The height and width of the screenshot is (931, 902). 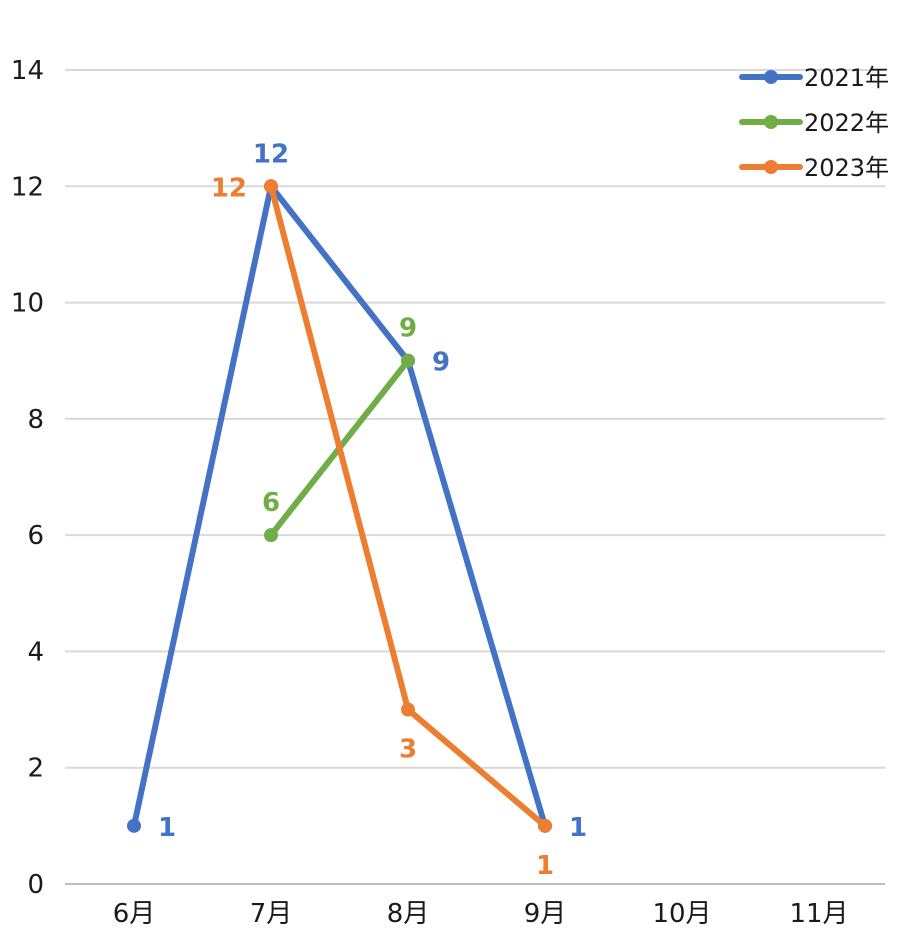 What do you see at coordinates (35, 769) in the screenshot?
I see `y-tick-label: 2` at bounding box center [35, 769].